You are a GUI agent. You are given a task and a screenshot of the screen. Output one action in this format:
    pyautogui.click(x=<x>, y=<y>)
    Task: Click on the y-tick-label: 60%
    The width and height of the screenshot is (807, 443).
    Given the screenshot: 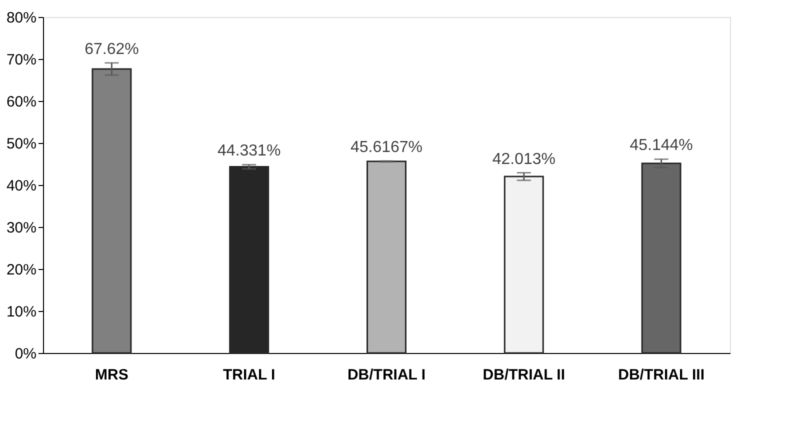 What is the action you would take?
    pyautogui.click(x=21, y=102)
    